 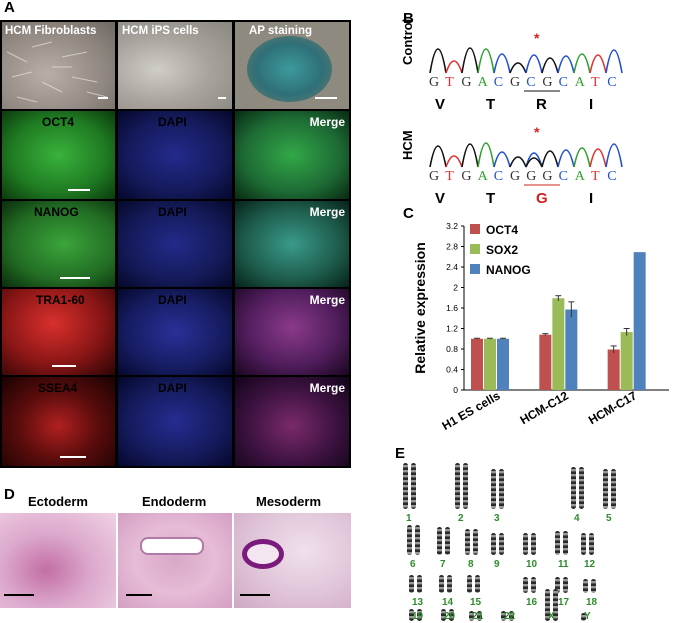 What do you see at coordinates (450, 616) in the screenshot?
I see `chromosome-label: 20` at bounding box center [450, 616].